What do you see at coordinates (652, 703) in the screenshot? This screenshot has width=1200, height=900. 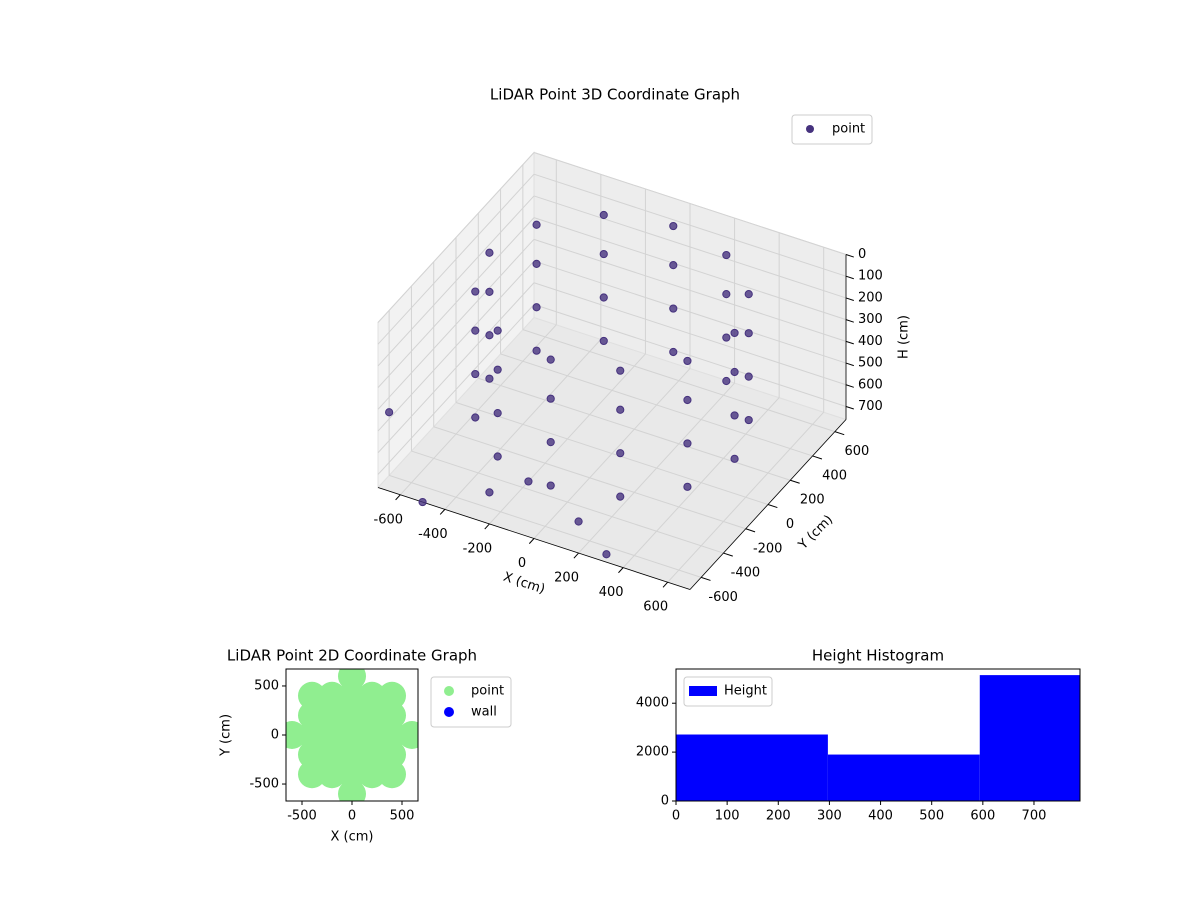 I see `y-tick-label: 4000` at bounding box center [652, 703].